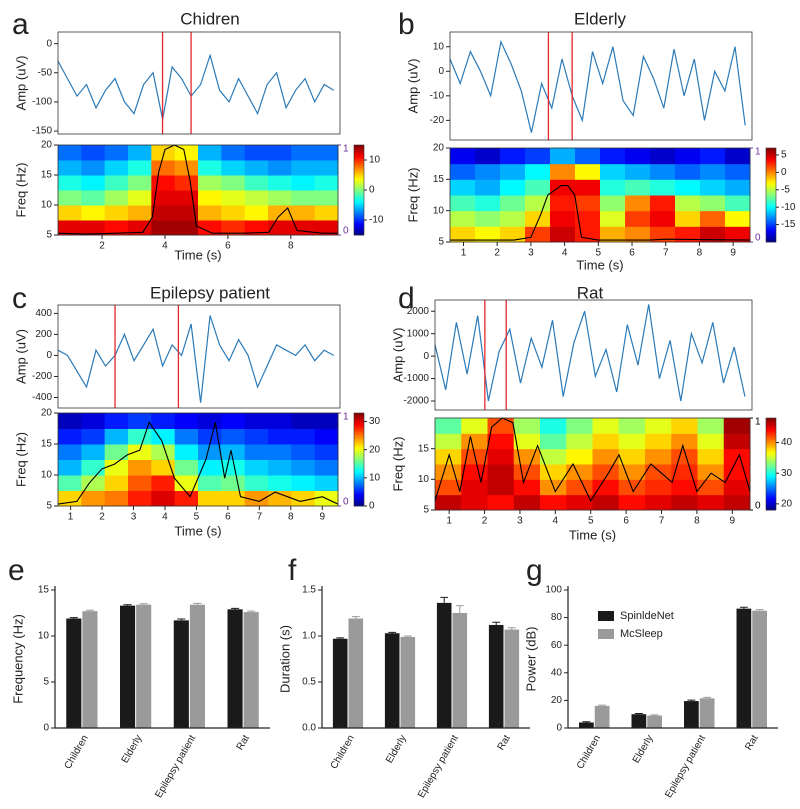 The width and height of the screenshot is (800, 809). What do you see at coordinates (758, 152) in the screenshot?
I see `y2-tick-label: 1` at bounding box center [758, 152].